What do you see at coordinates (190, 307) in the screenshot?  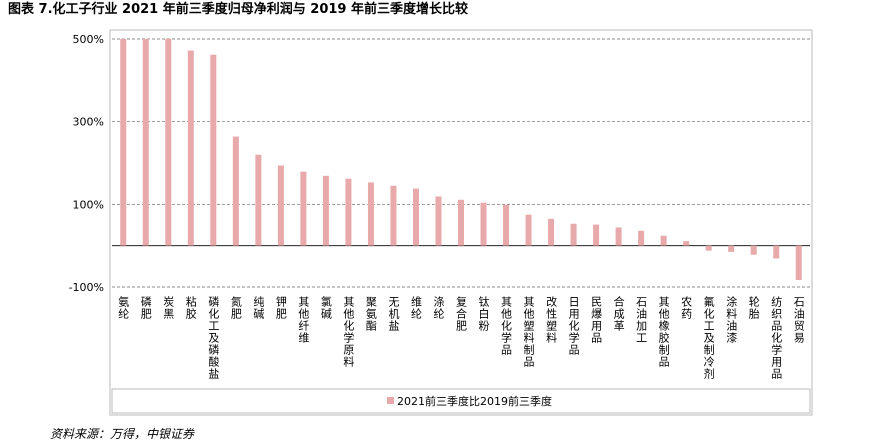 I see `x-tick-label: 粘胶` at bounding box center [190, 307].